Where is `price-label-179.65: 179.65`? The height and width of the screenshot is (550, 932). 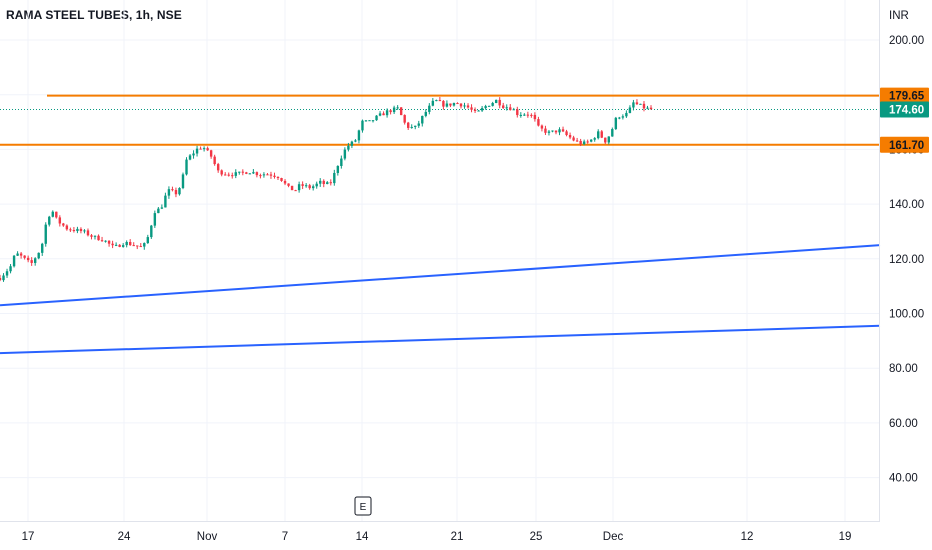 price-label-179.65: 179.65 is located at coordinates (904, 95).